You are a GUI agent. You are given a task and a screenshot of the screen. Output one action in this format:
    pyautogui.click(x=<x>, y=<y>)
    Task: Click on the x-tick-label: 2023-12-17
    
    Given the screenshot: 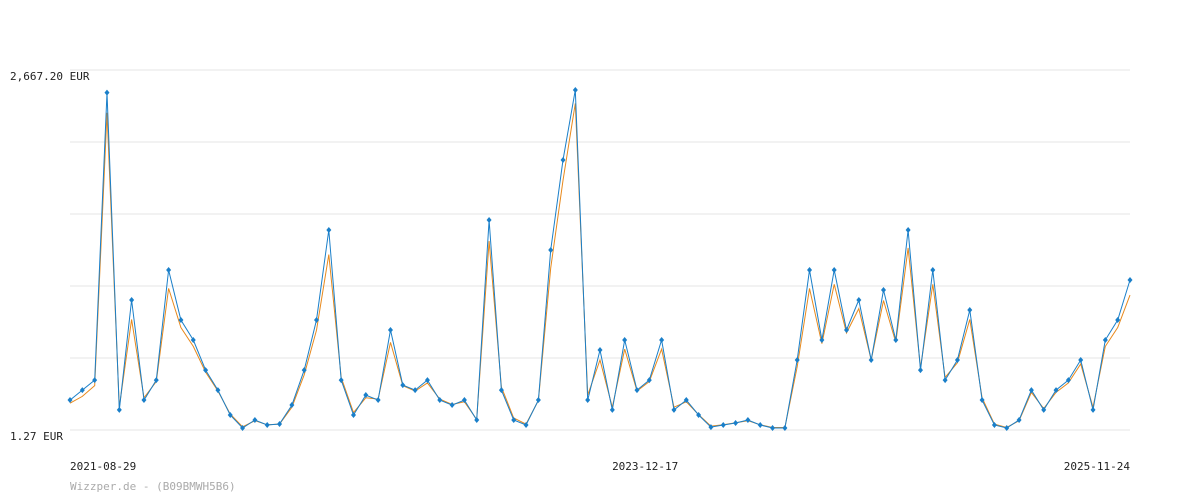 What is the action you would take?
    pyautogui.click(x=645, y=466)
    